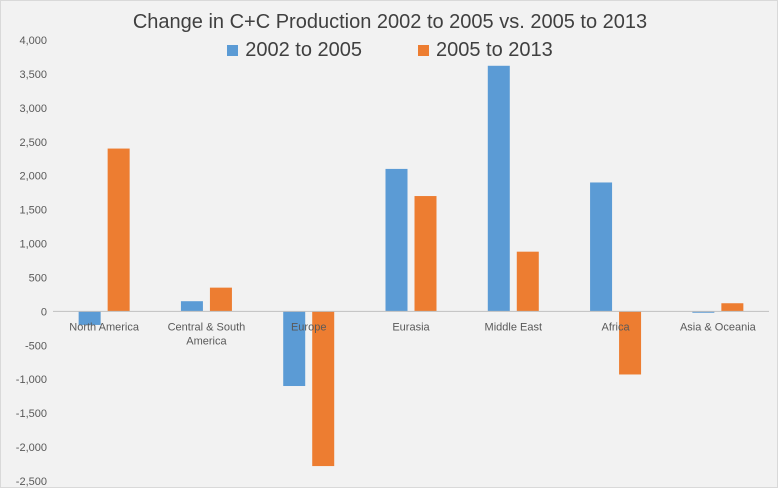 Image resolution: width=778 pixels, height=489 pixels. What do you see at coordinates (33, 177) in the screenshot?
I see `y-tick-label: 2,000` at bounding box center [33, 177].